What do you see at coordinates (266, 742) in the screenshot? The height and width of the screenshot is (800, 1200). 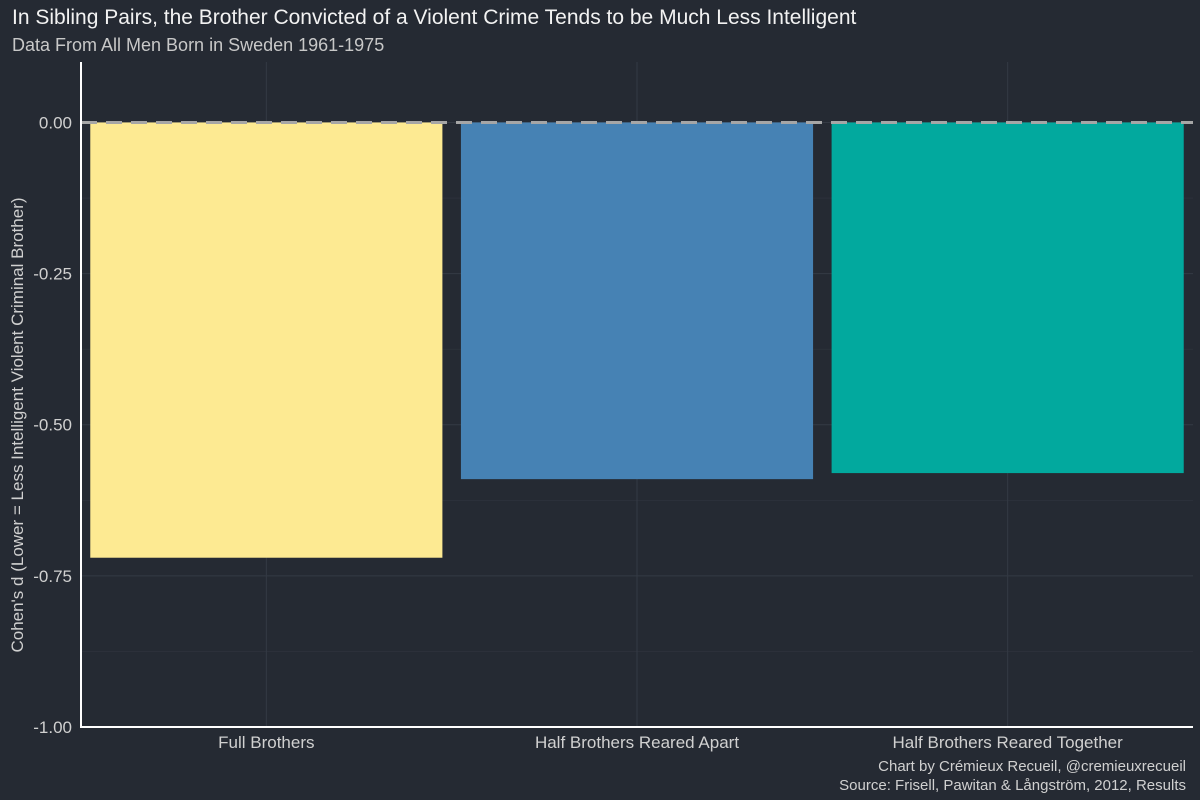 I see `x-tick-label: Full Brothers` at bounding box center [266, 742].